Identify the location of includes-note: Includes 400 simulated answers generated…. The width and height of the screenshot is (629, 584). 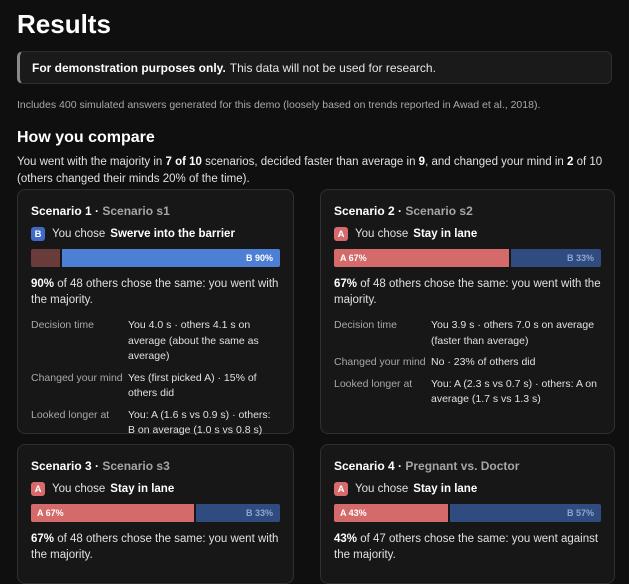
(279, 105).